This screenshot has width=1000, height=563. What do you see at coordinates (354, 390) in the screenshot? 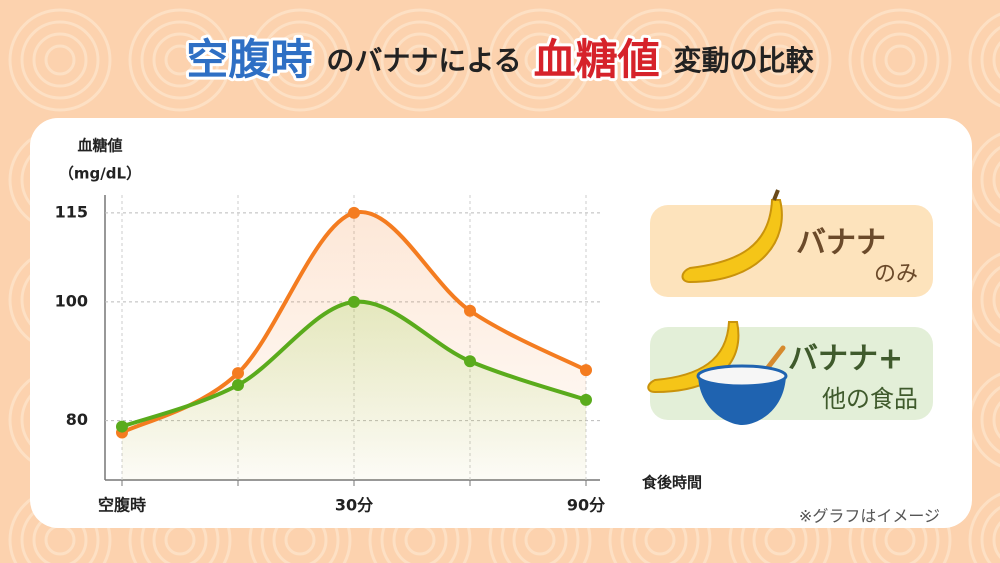
I see `area` at bounding box center [354, 390].